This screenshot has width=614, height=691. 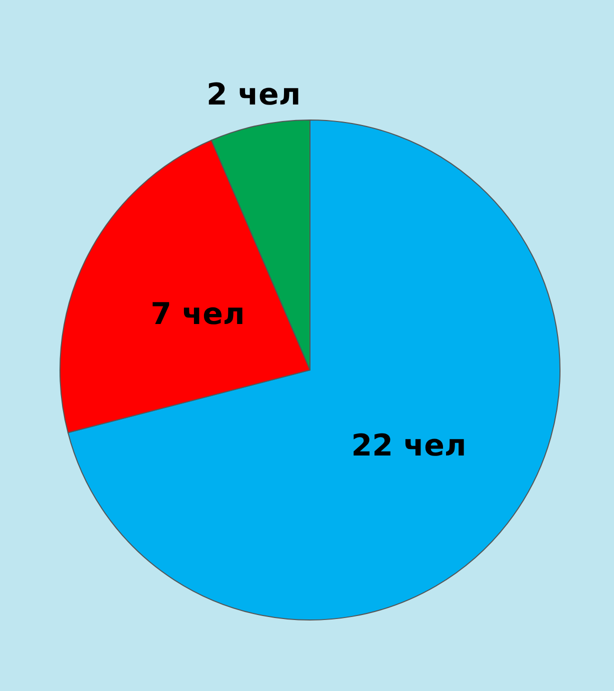 I want to click on data-label: 22 чел, so click(x=408, y=446).